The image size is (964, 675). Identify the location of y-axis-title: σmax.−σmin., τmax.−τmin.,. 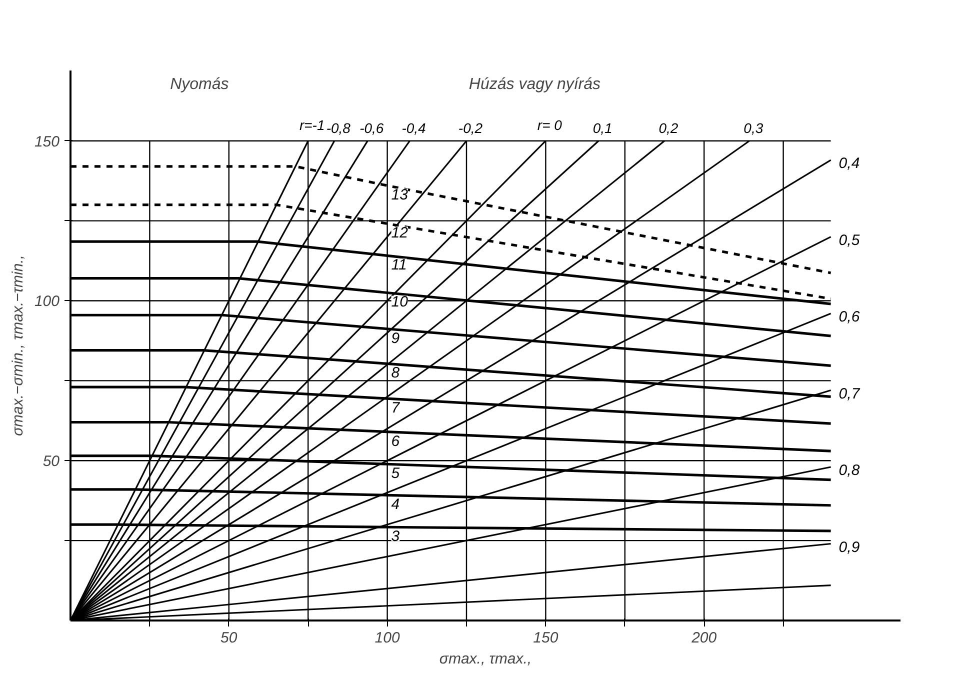
(17, 345).